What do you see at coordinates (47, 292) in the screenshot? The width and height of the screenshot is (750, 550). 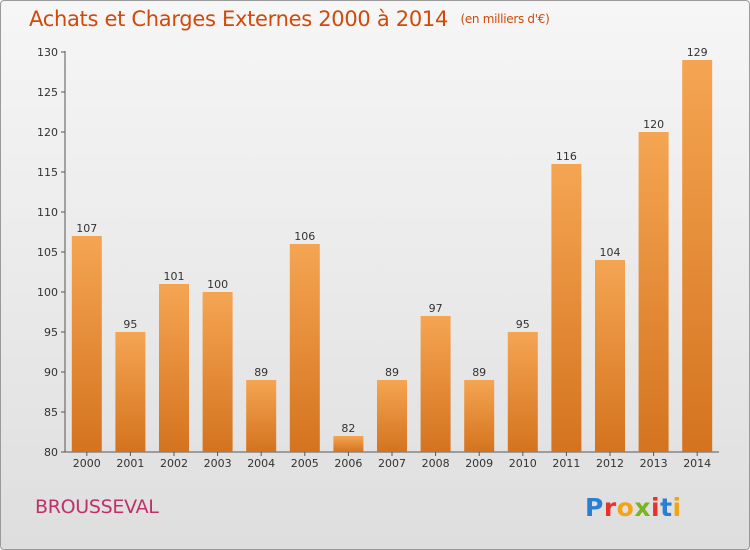 I see `y-tick-label: 100` at bounding box center [47, 292].